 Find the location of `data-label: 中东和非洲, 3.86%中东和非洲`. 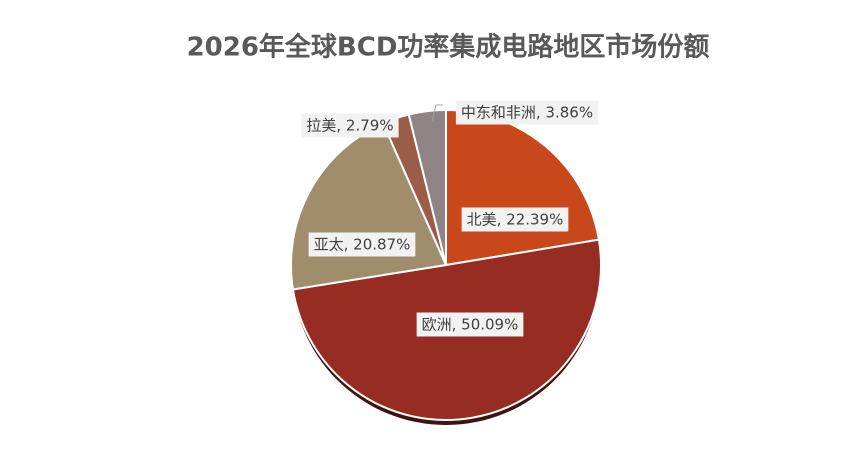

data-label: 中东和非洲, 3.86%中东和非洲 is located at coordinates (527, 112).